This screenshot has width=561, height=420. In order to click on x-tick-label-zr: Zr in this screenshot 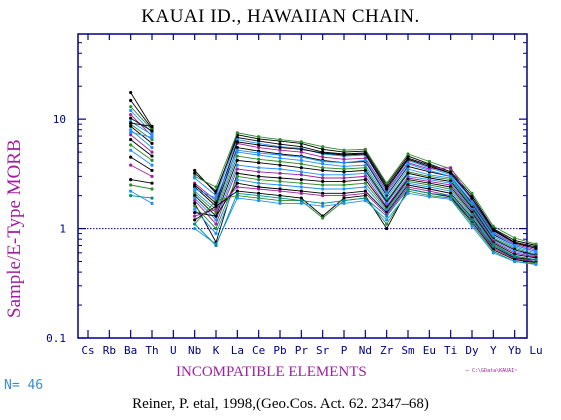, I will do `click(387, 350)`.